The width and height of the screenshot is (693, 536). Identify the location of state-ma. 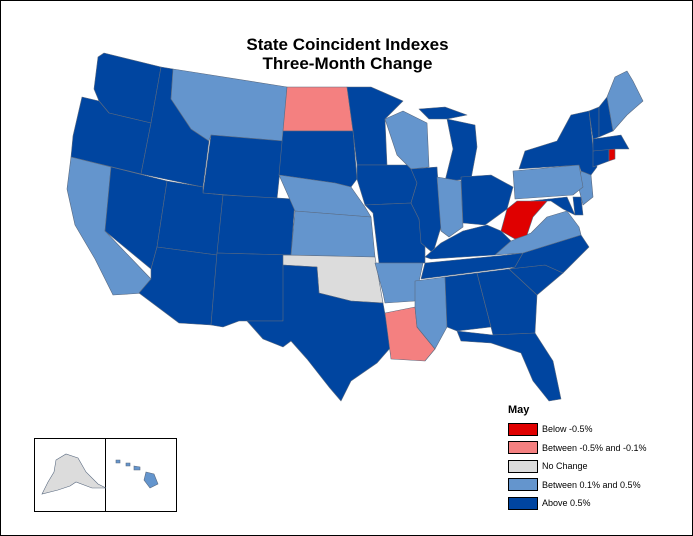
(611, 143).